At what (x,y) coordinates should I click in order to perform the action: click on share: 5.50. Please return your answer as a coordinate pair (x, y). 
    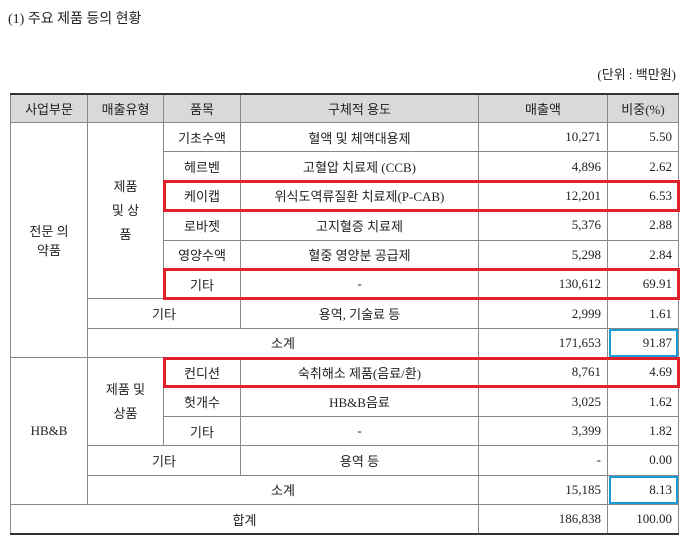
    Looking at the image, I should click on (643, 137).